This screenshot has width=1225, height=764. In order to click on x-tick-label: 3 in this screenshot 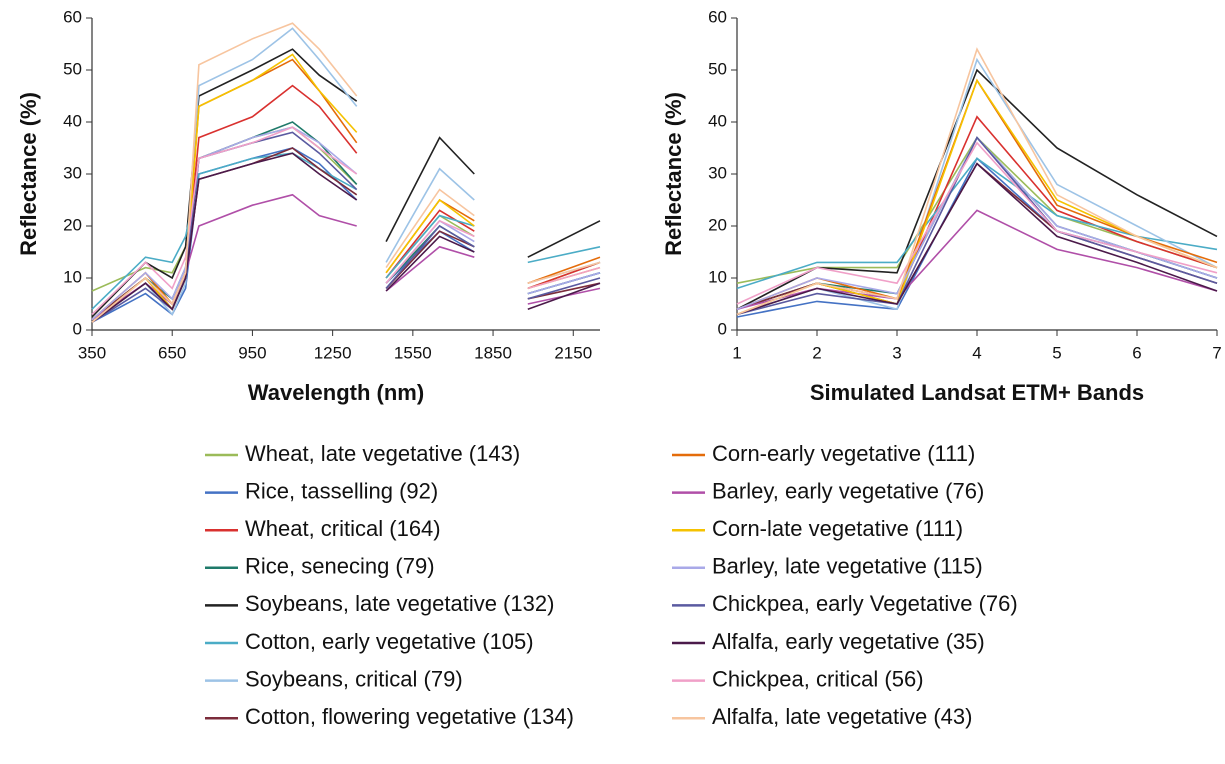, I will do `click(896, 352)`.